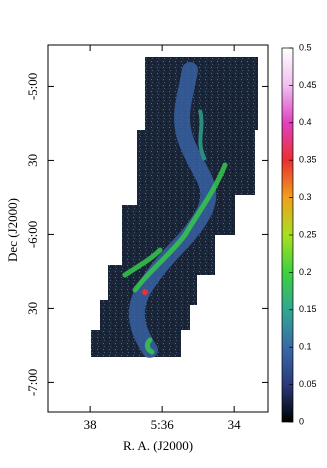 The width and height of the screenshot is (327, 468). Describe the element at coordinates (308, 384) in the screenshot. I see `colorbar-tick-label: 0.05` at that location.